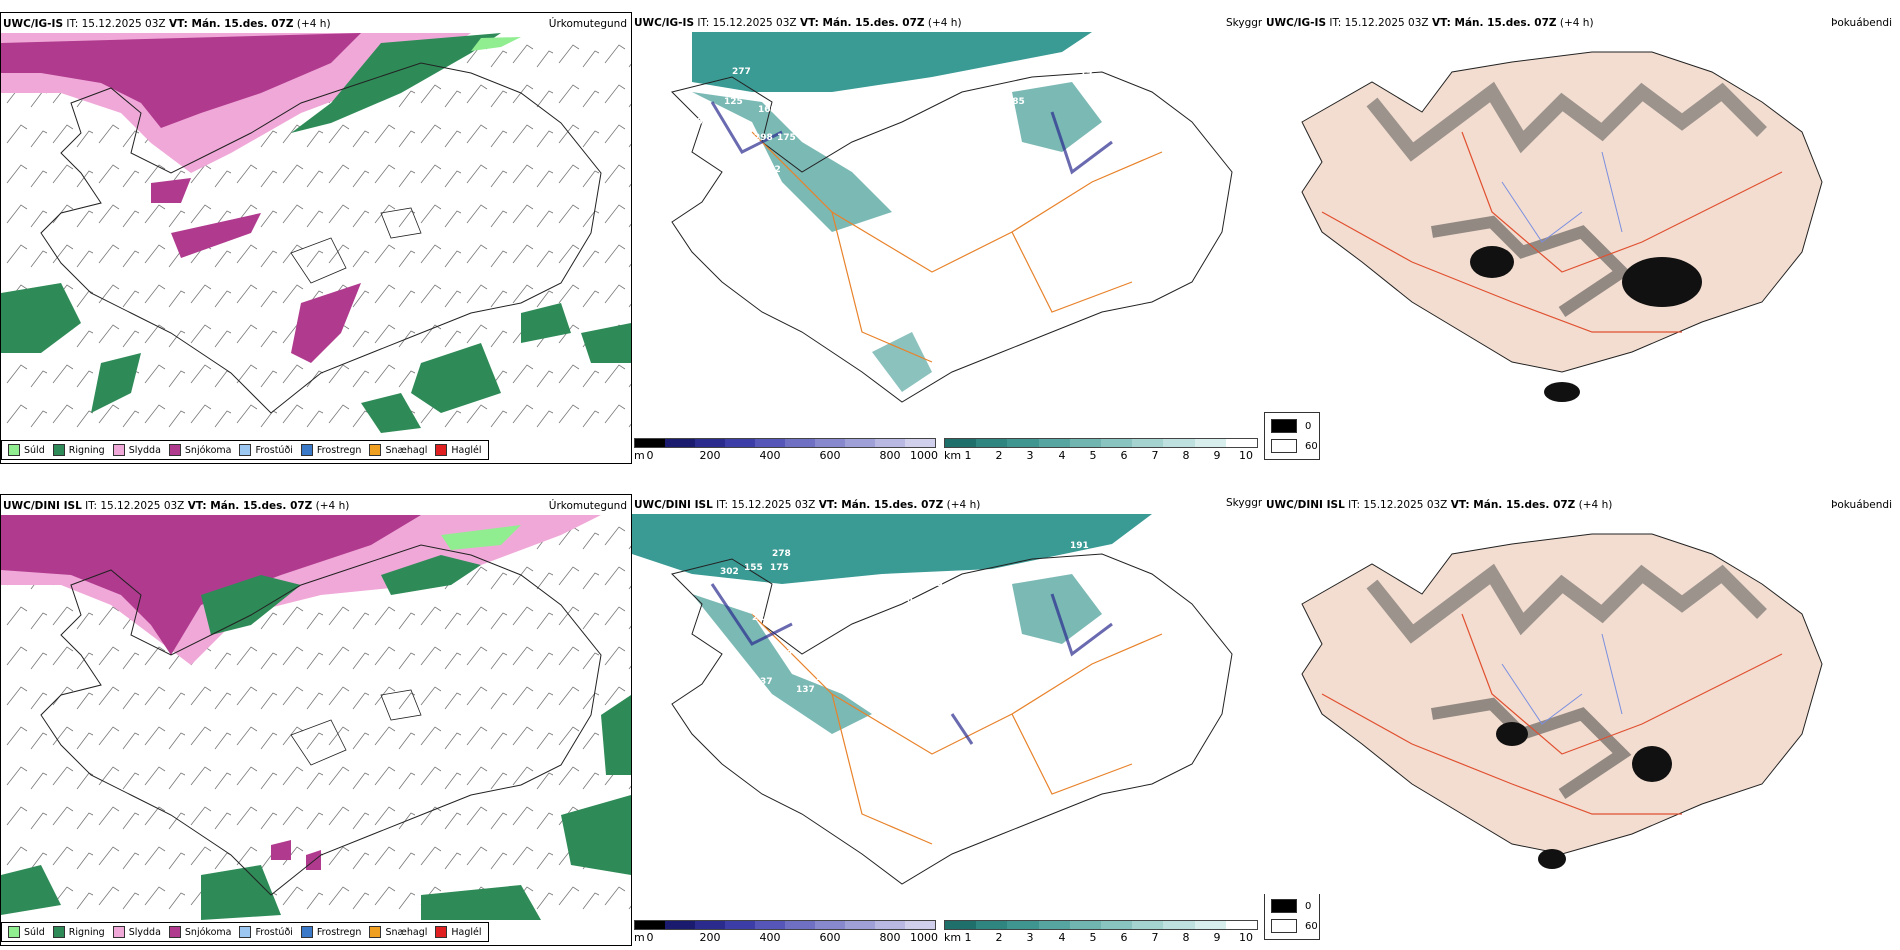 Image resolution: width=1900 pixels, height=950 pixels. I want to click on svg-text: 191, so click(1079, 546).